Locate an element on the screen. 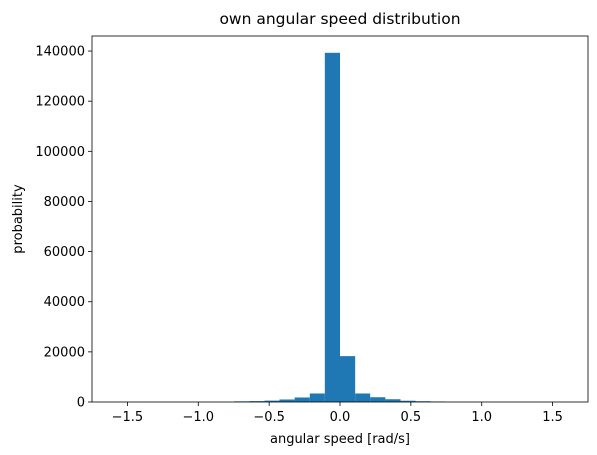 The image size is (597, 455). x-axis: −1.5 −1.0 −0.5 0.0 0.5 1.0 1.5 is located at coordinates (337, 413).